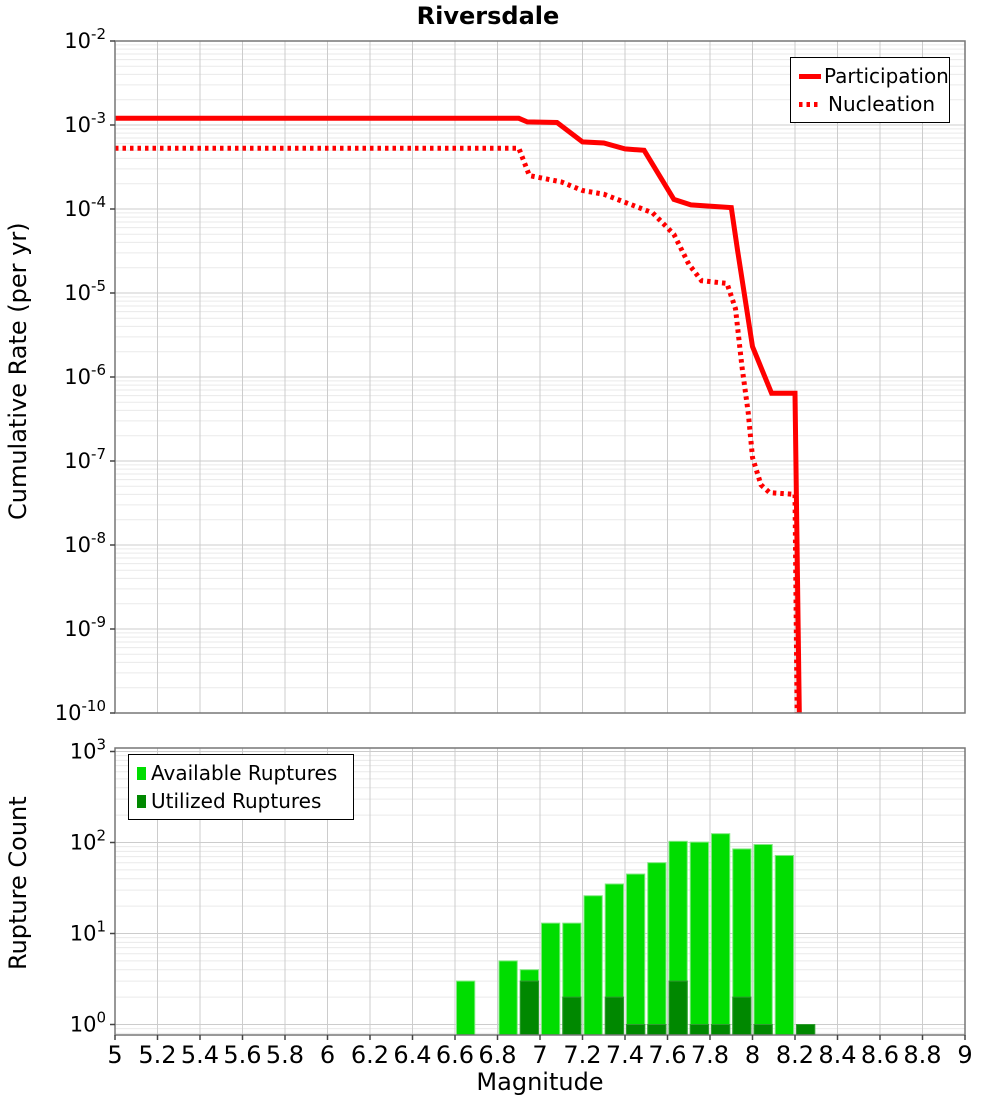  What do you see at coordinates (285, 1055) in the screenshot?
I see `x-tick-5.8: 5.8` at bounding box center [285, 1055].